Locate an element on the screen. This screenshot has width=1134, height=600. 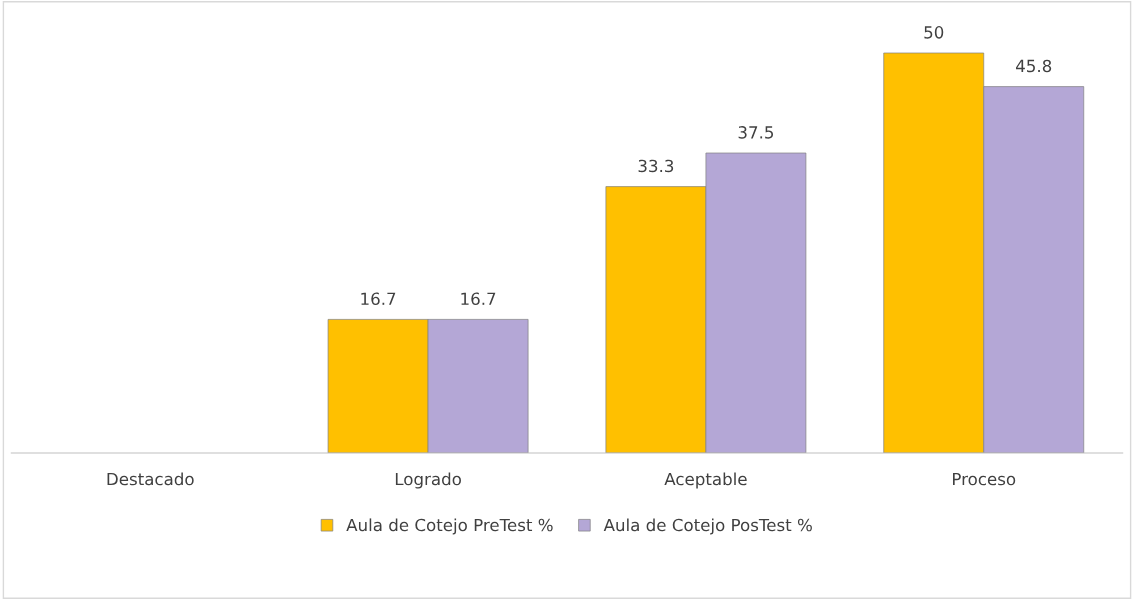
data-label: 50 is located at coordinates (934, 32).